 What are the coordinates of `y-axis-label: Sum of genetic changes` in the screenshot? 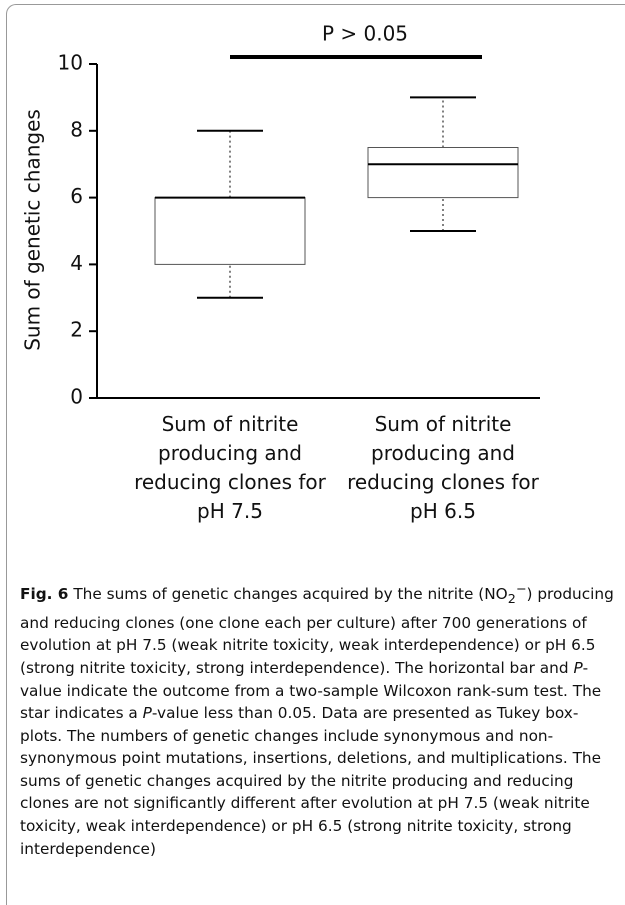 It's located at (33, 230).